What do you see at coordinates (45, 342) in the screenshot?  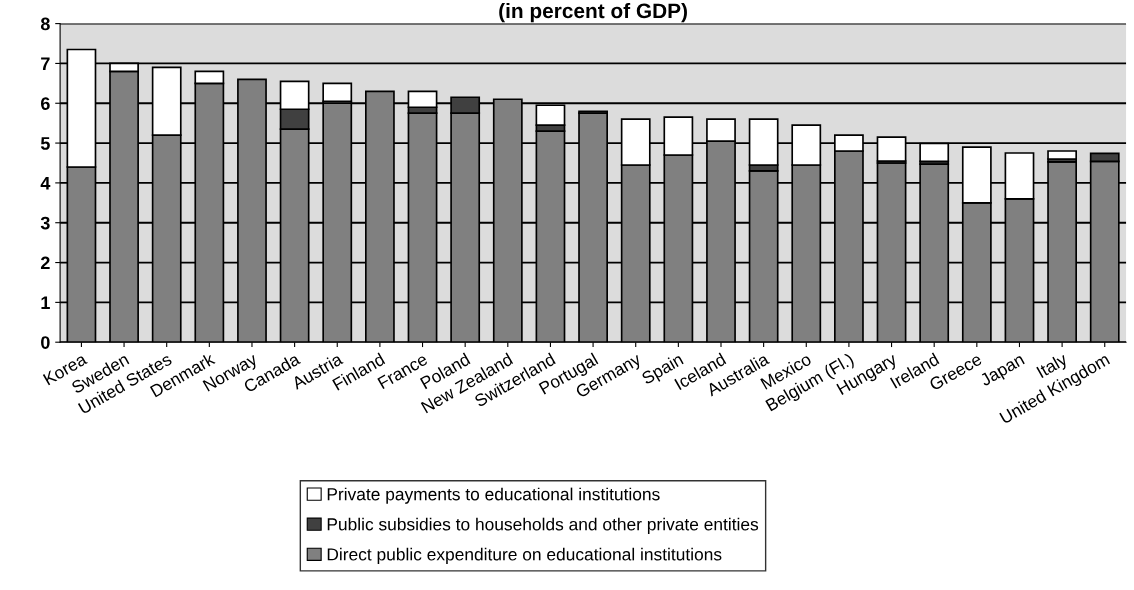 I see `y-tick-label: 0` at bounding box center [45, 342].